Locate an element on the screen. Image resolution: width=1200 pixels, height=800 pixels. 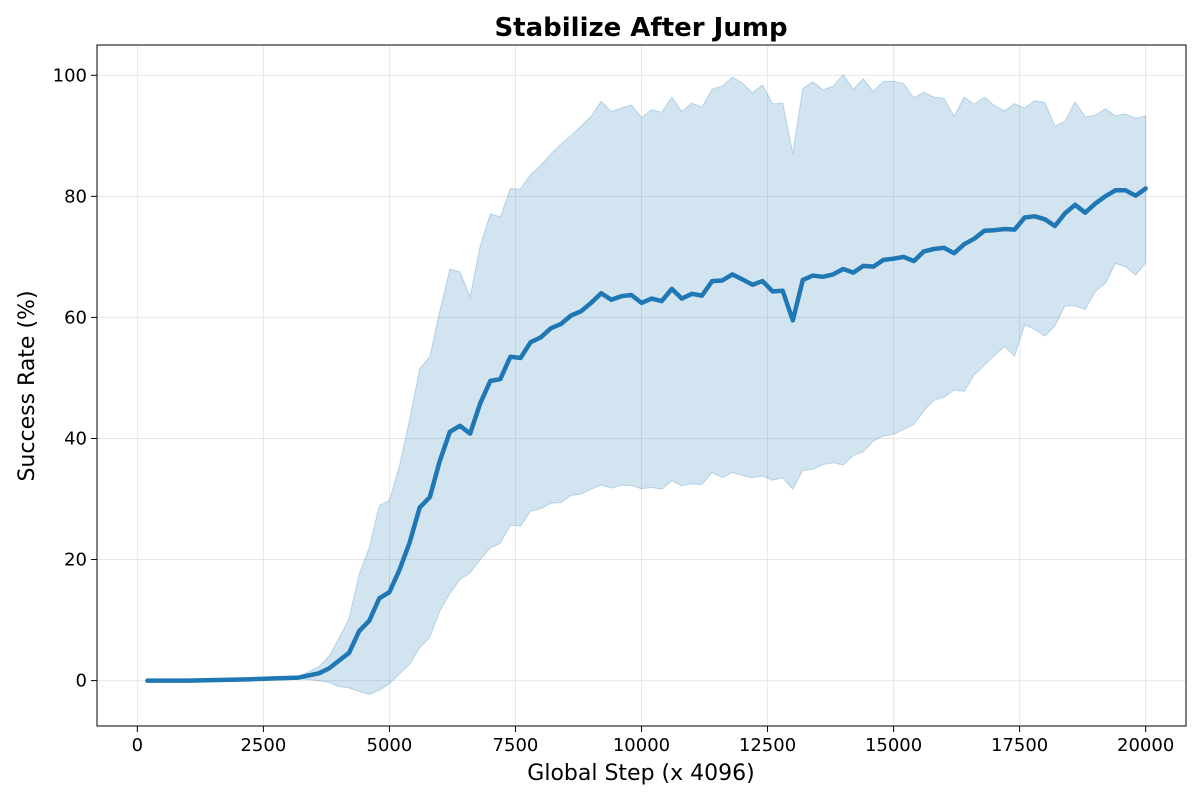
y-tick-label: 100 is located at coordinates (70, 75).